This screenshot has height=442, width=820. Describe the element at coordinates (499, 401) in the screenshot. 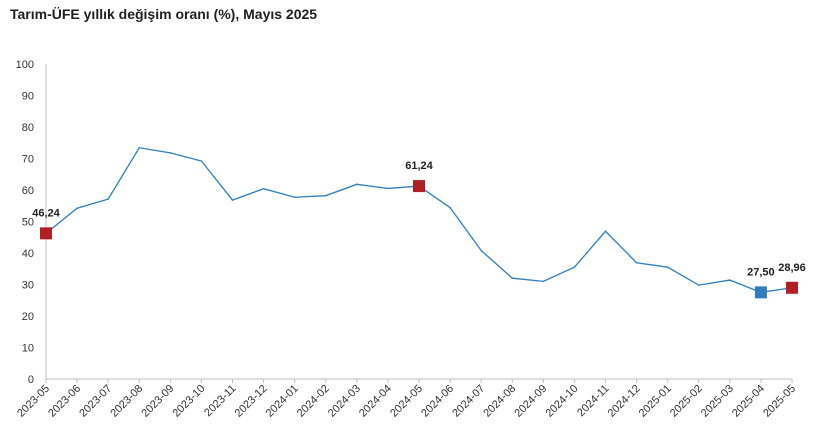

I see `x-tick-label: 2024-08` at that location.